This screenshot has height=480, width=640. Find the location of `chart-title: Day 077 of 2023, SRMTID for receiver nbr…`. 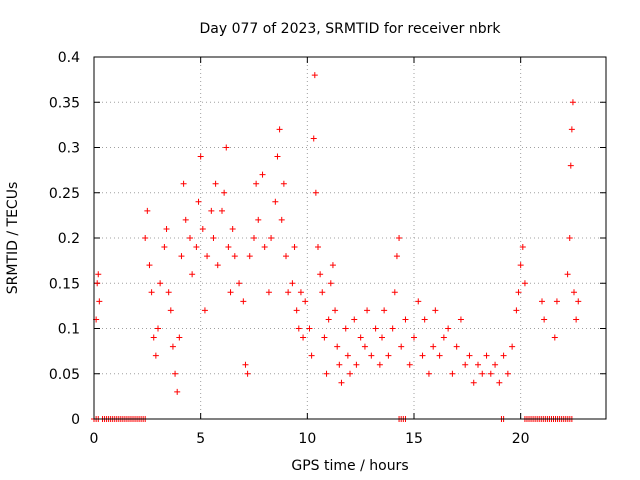

chart-title: Day 077 of 2023, SRMTID for receiver nbr… is located at coordinates (350, 29).